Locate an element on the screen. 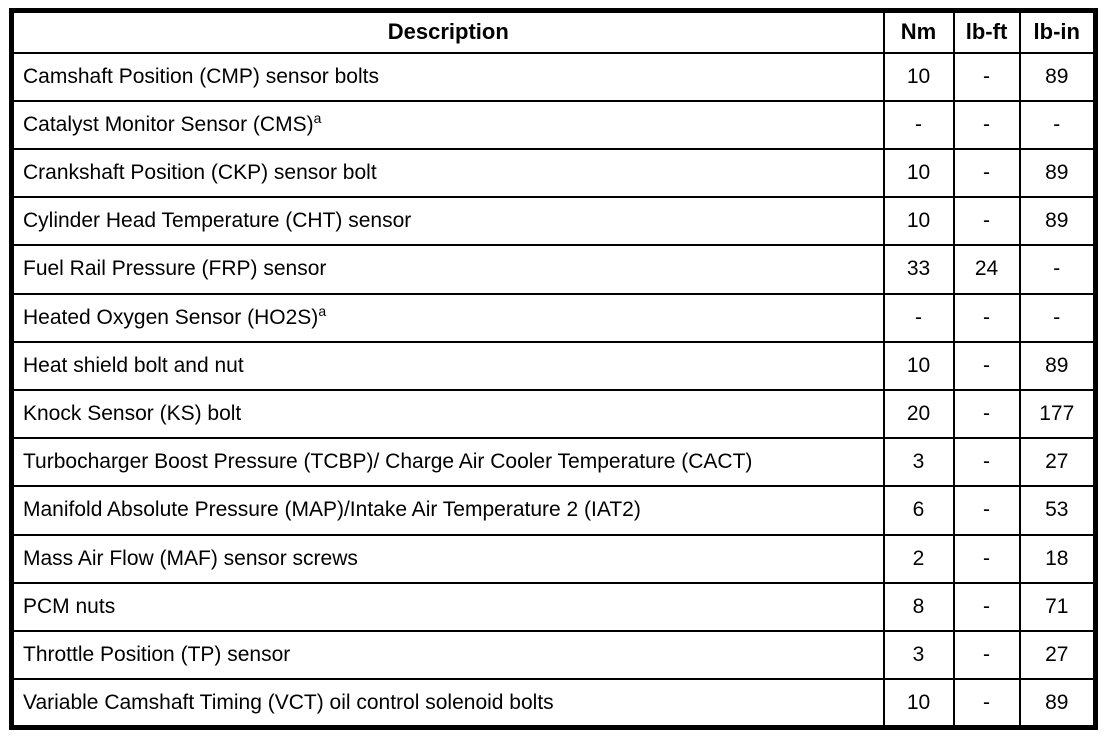 Image resolution: width=1120 pixels, height=738 pixels. lb-ft-cell: 24 is located at coordinates (986, 269).